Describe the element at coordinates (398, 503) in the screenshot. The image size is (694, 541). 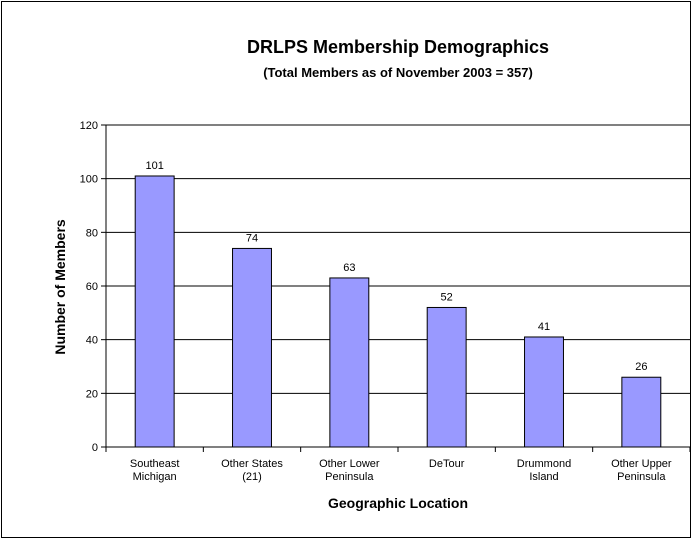
I see `x-axis-title: Geographic Location` at that location.